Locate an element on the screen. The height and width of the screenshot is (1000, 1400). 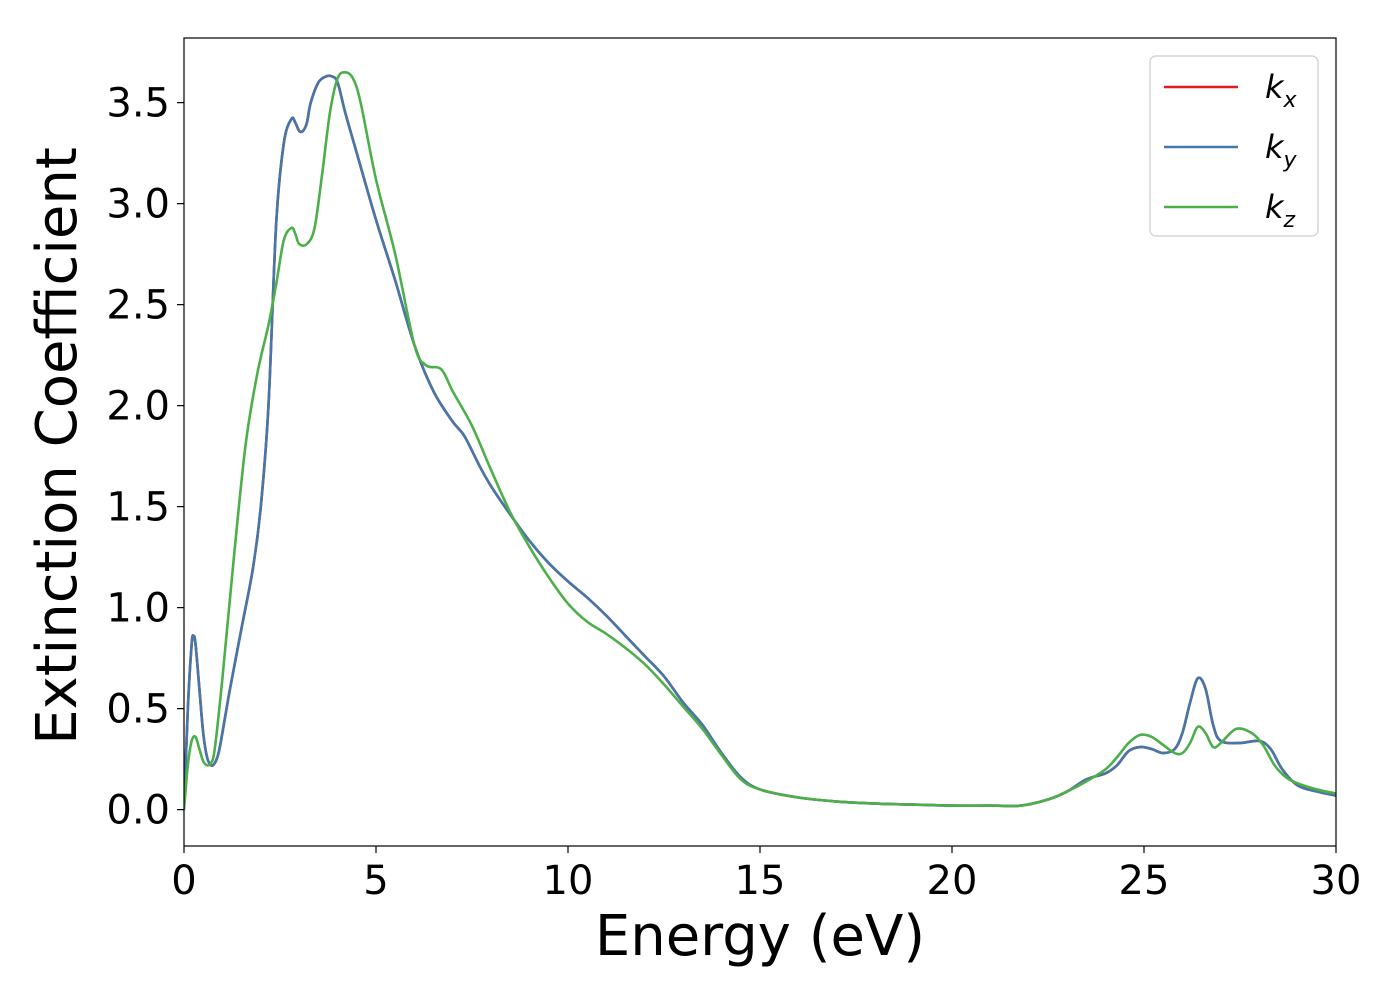
x-tick-label: 5 is located at coordinates (375, 881).